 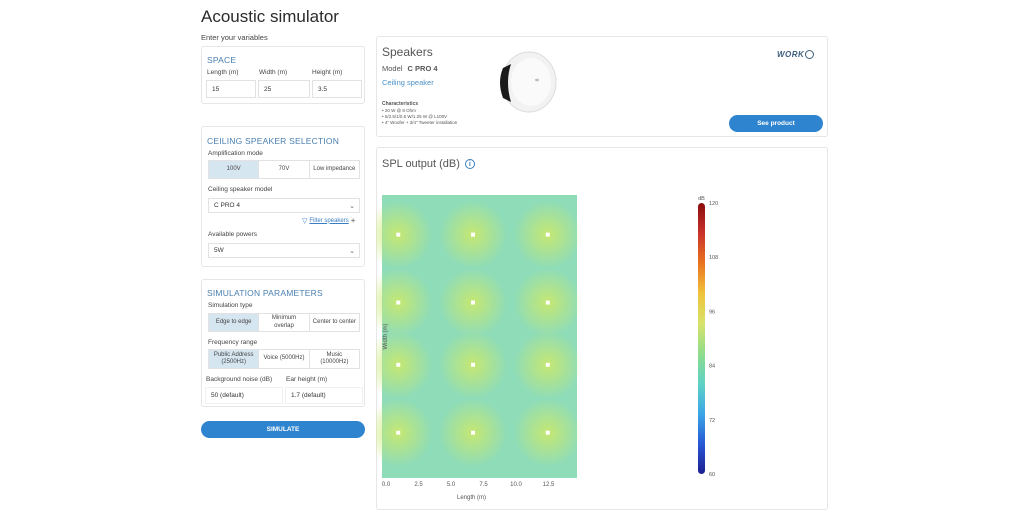 I want to click on amp-option-low-impedance: Low impedance, so click(x=333, y=169).